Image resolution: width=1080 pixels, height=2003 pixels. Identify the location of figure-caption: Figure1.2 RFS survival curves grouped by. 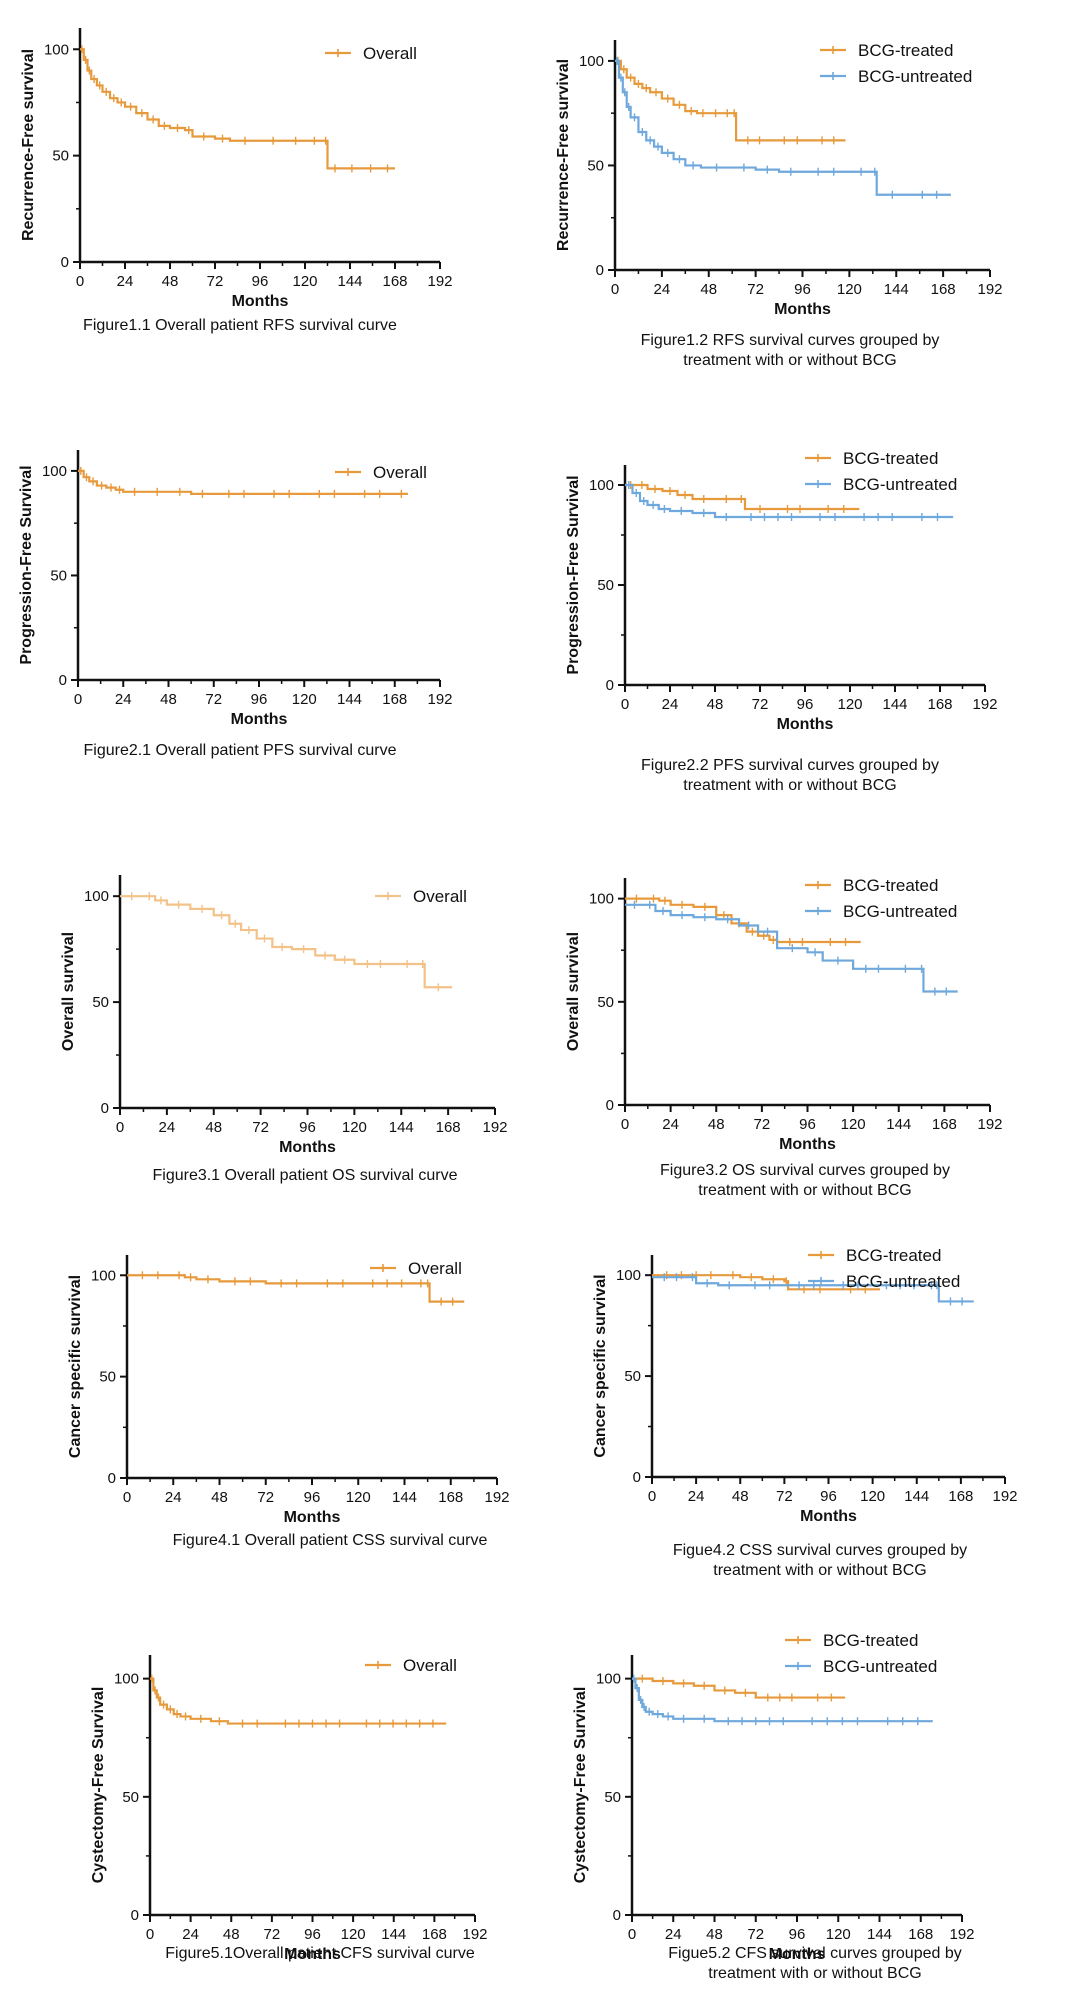
(790, 340).